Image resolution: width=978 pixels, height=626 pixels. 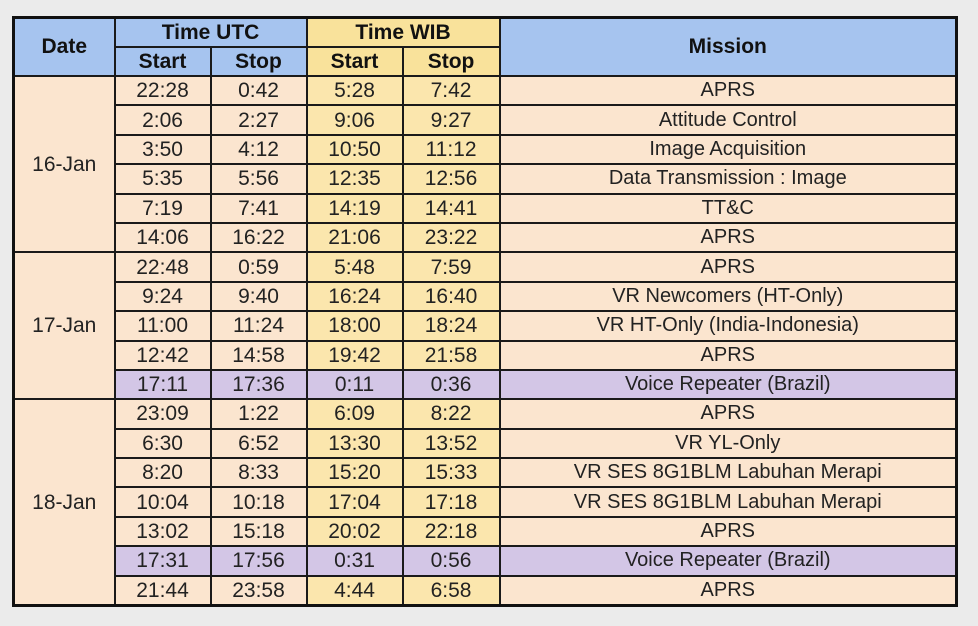 What do you see at coordinates (354, 502) in the screenshot?
I see `wib-start-cell: 17:04` at bounding box center [354, 502].